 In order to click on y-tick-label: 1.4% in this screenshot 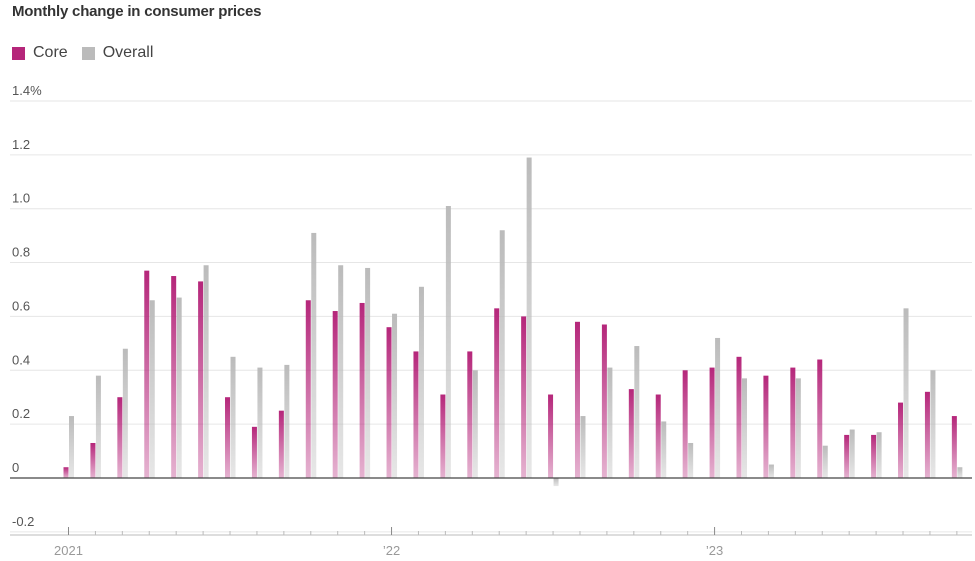, I will do `click(27, 90)`.